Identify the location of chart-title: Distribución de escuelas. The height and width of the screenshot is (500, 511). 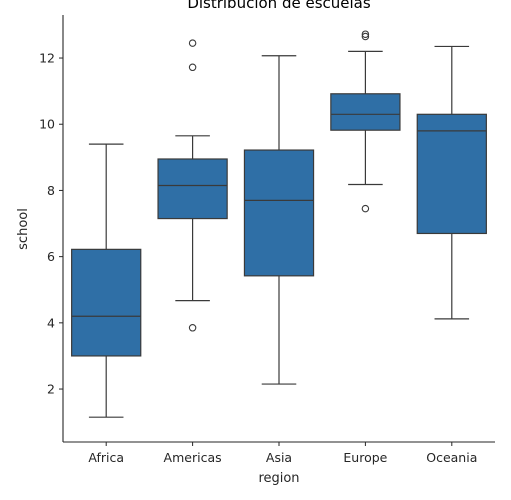
(279, 6).